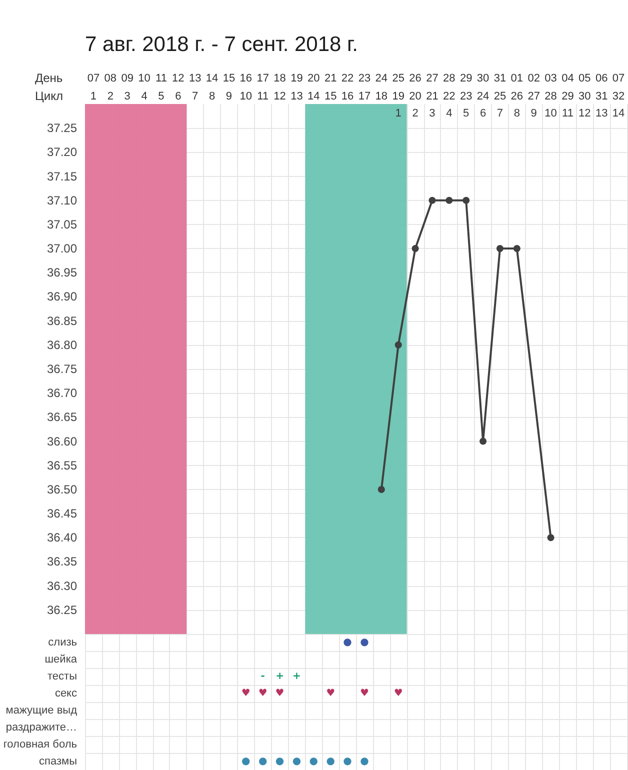 The image size is (628, 770). I want to click on x2-tick-label: 30 12, so click(584, 105).